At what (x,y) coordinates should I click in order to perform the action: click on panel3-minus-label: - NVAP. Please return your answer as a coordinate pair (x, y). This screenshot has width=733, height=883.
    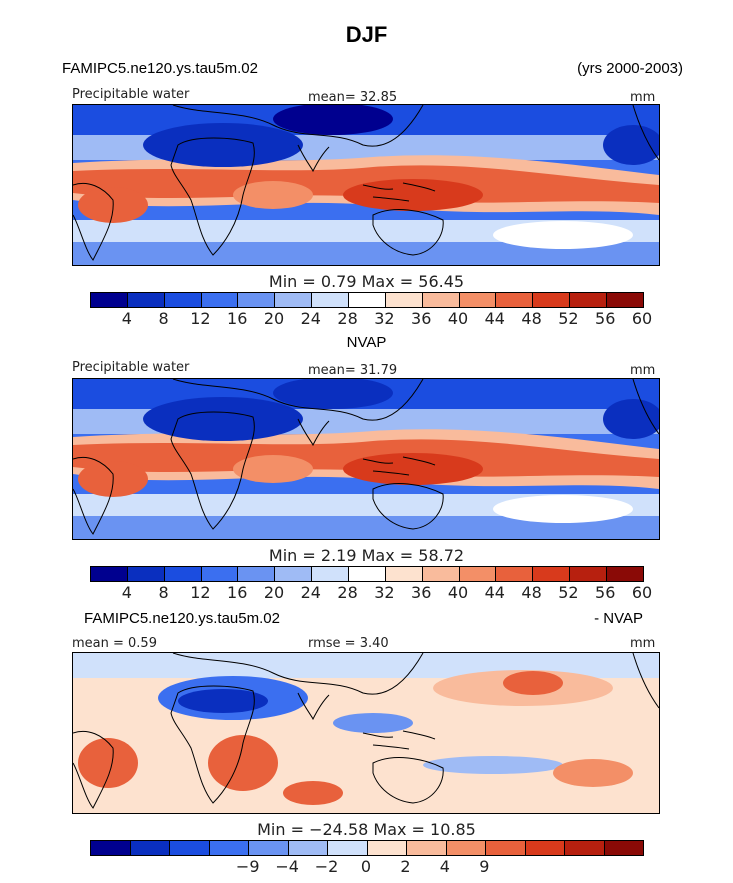
    Looking at the image, I should click on (618, 618).